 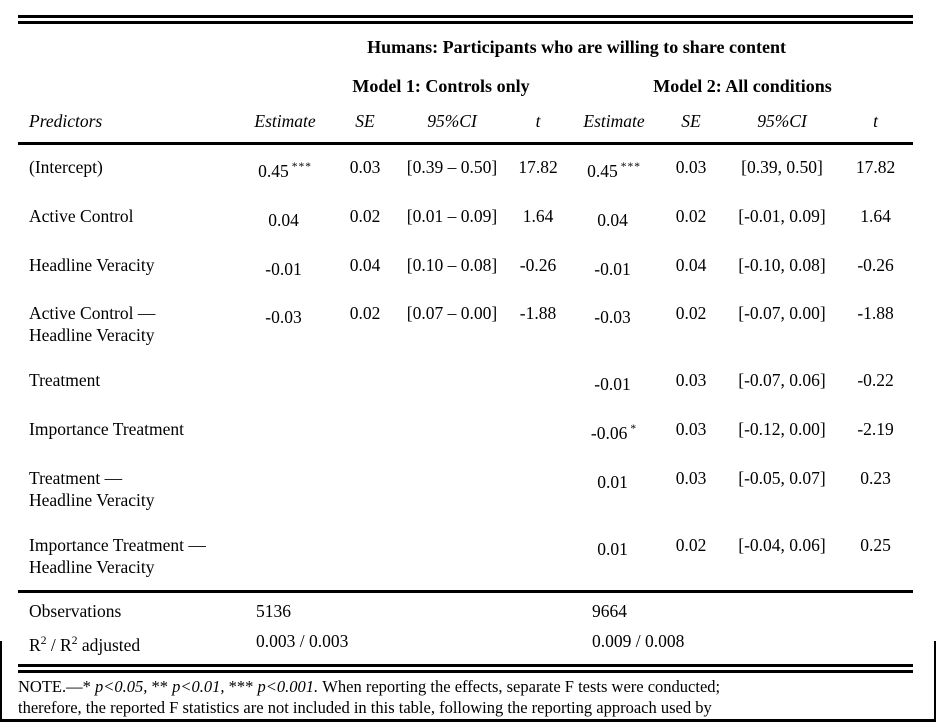 What do you see at coordinates (129, 169) in the screenshot?
I see `predictor-label: (Intercept)` at bounding box center [129, 169].